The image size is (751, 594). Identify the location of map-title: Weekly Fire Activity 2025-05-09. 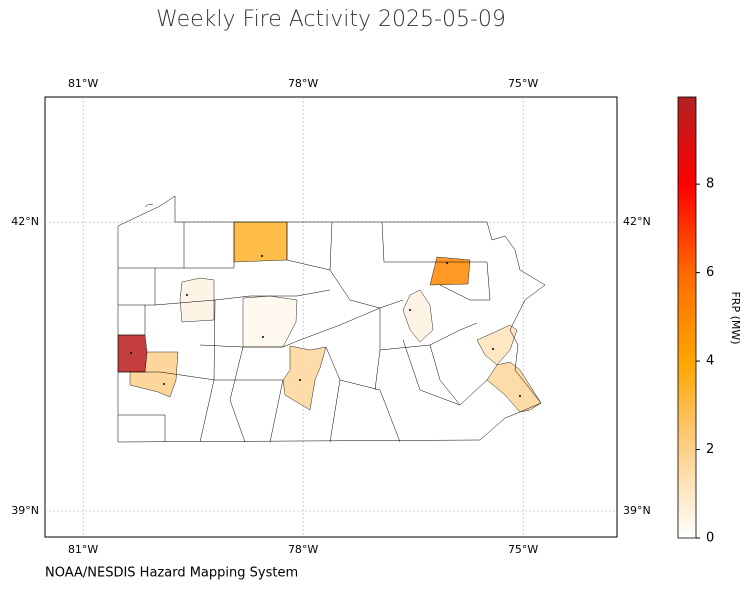
(331, 19).